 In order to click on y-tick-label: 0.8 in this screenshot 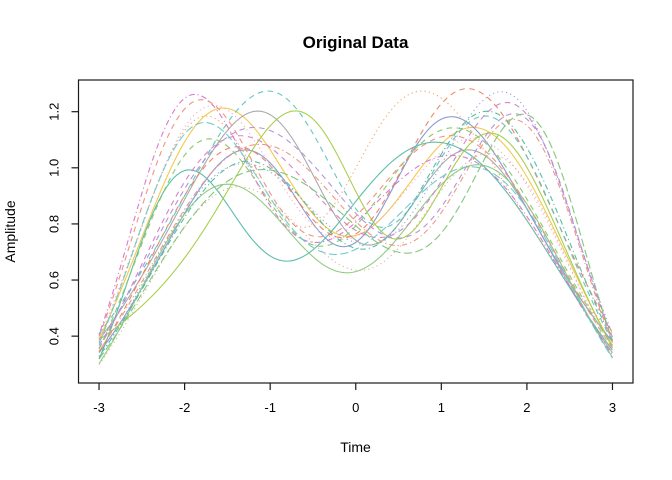, I will do `click(54, 224)`.